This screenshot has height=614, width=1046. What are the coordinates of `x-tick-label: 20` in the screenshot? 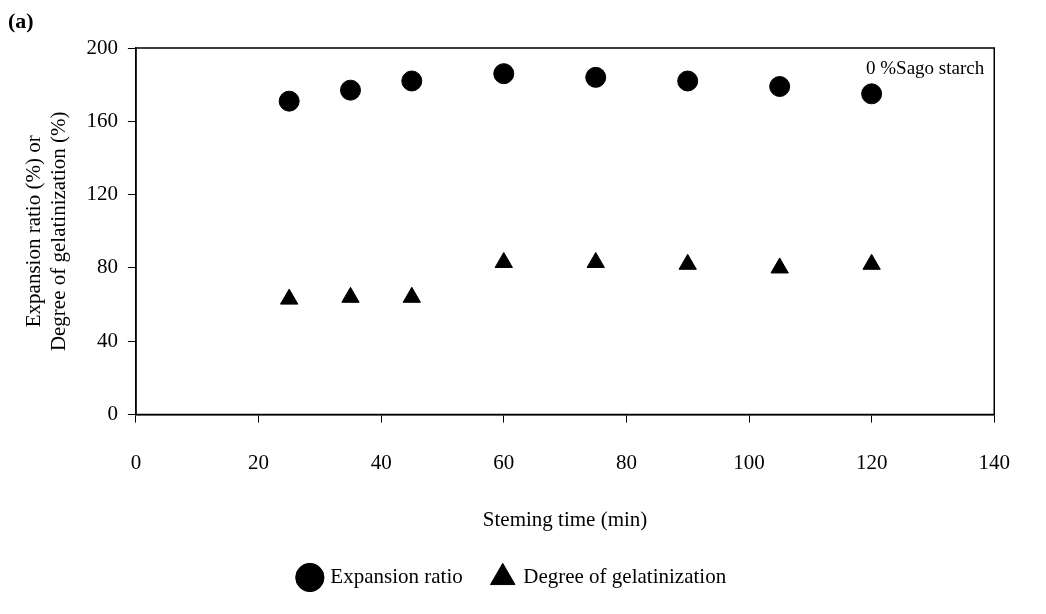 It's located at (259, 461).